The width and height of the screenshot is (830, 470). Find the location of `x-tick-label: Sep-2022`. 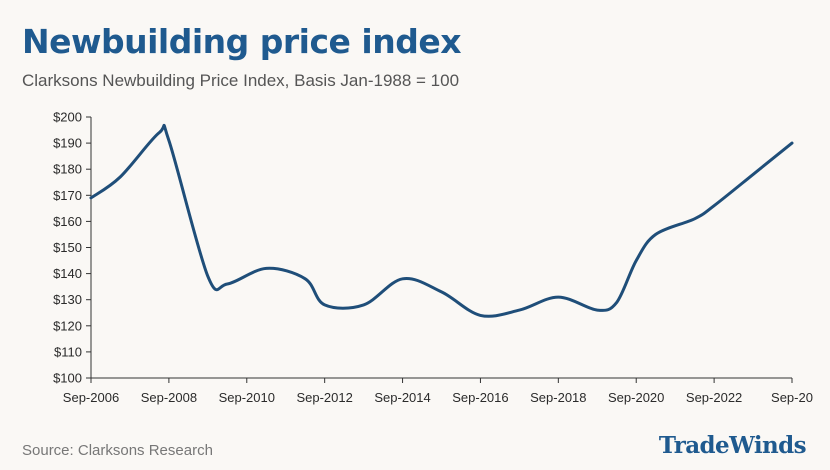

x-tick-label: Sep-2022 is located at coordinates (714, 397).